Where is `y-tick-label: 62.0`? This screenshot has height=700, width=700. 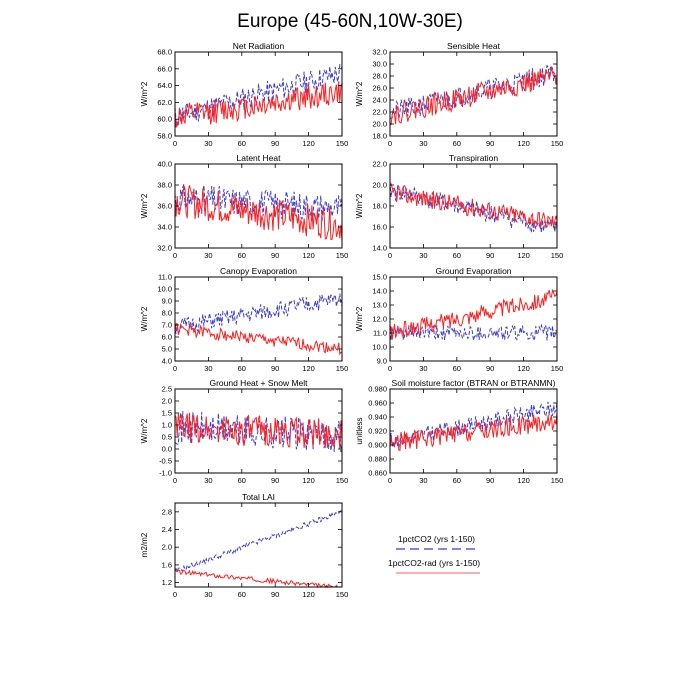 y-tick-label: 62.0 is located at coordinates (164, 102).